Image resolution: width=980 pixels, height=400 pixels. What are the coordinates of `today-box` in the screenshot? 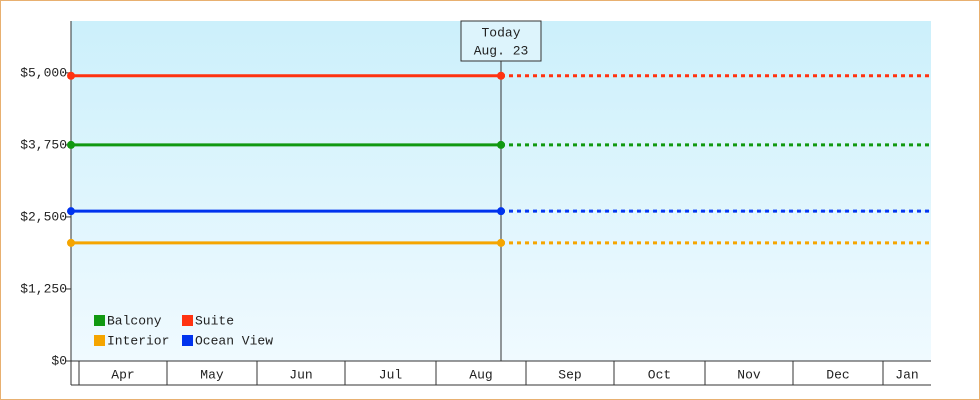 It's located at (501, 41).